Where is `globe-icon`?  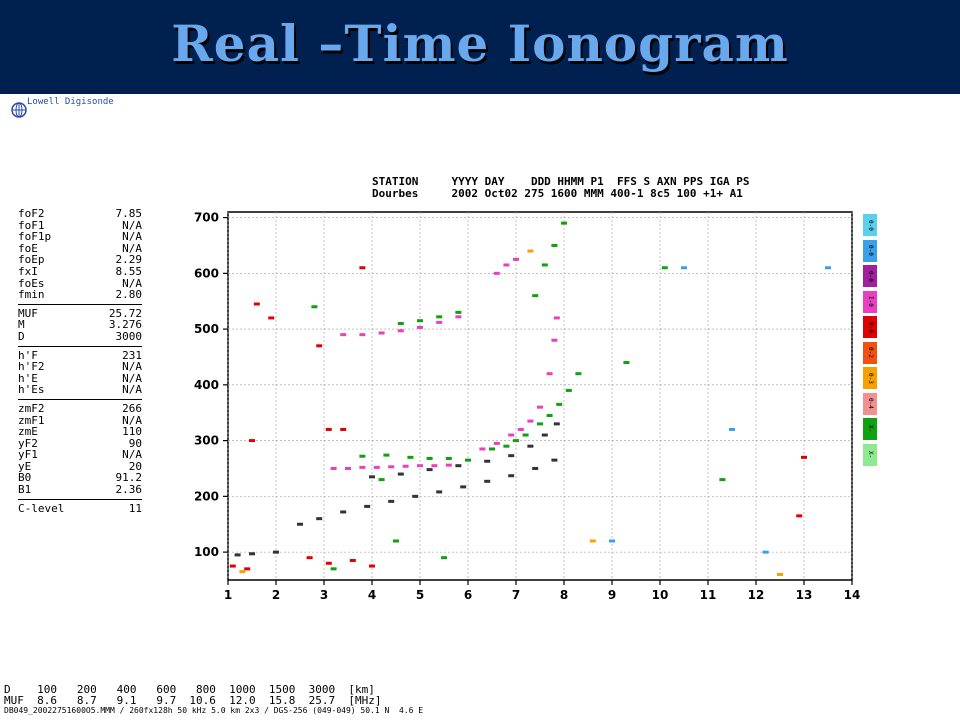
globe-icon is located at coordinates (19, 110).